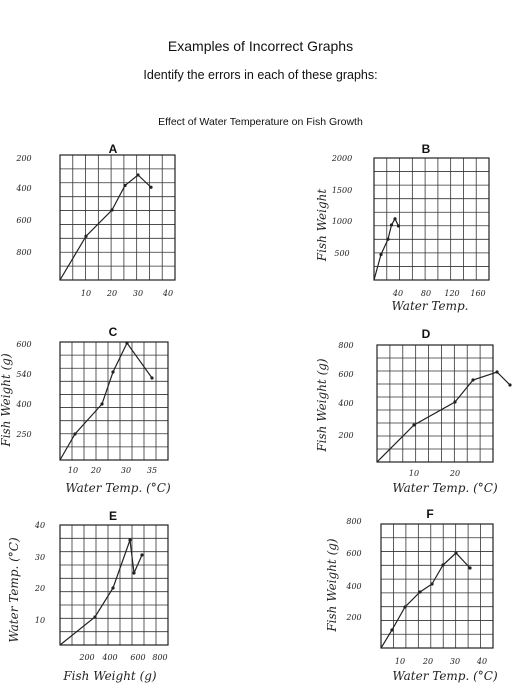 This screenshot has width=521, height=700. Describe the element at coordinates (341, 158) in the screenshot. I see `y-tick-label: 2000` at that location.